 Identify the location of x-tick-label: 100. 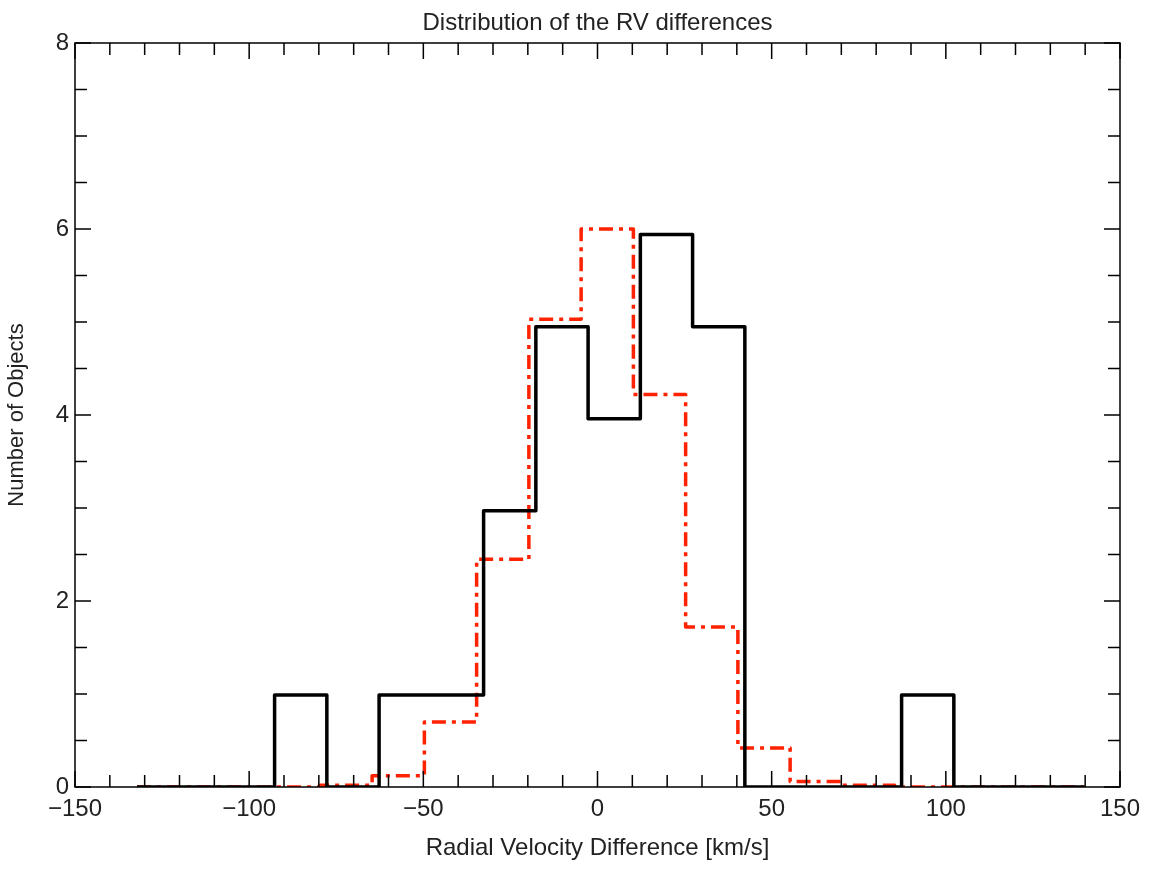
(945, 808).